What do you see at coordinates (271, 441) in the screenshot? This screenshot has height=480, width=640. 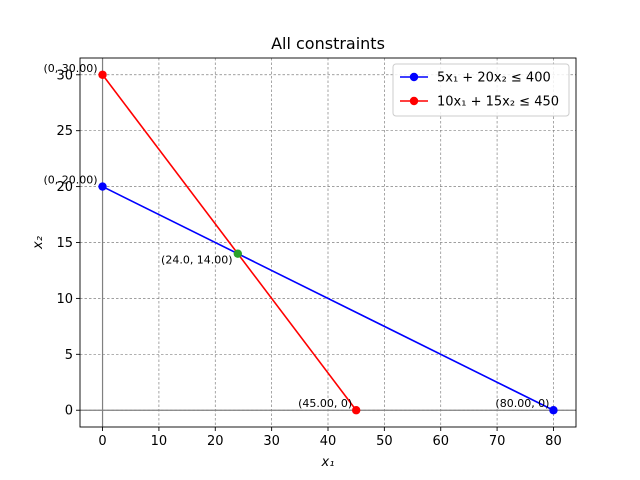 I see `x-tick-label: 30` at bounding box center [271, 441].